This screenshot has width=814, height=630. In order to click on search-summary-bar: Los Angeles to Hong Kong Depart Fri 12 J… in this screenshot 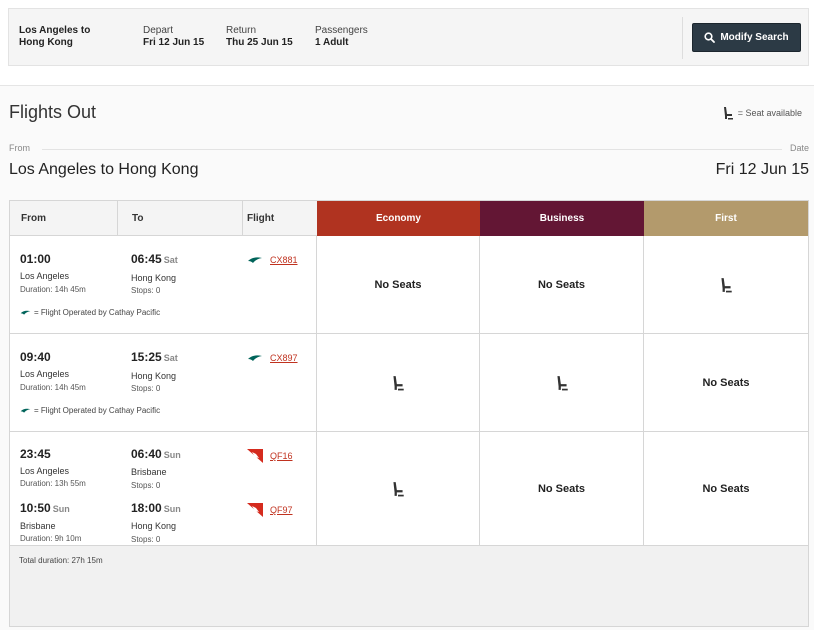, I will do `click(408, 37)`.